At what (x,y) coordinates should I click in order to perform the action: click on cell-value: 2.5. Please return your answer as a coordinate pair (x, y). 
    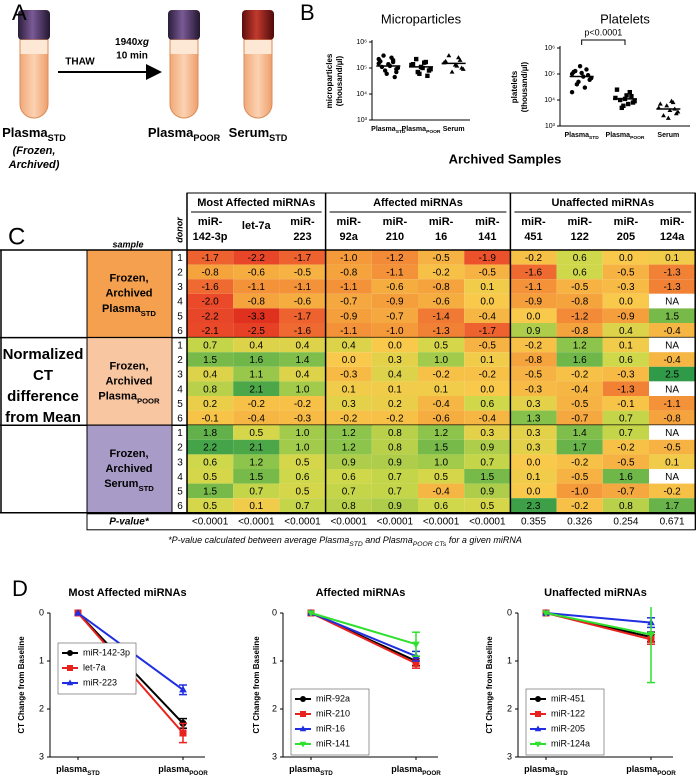
    Looking at the image, I should click on (672, 375).